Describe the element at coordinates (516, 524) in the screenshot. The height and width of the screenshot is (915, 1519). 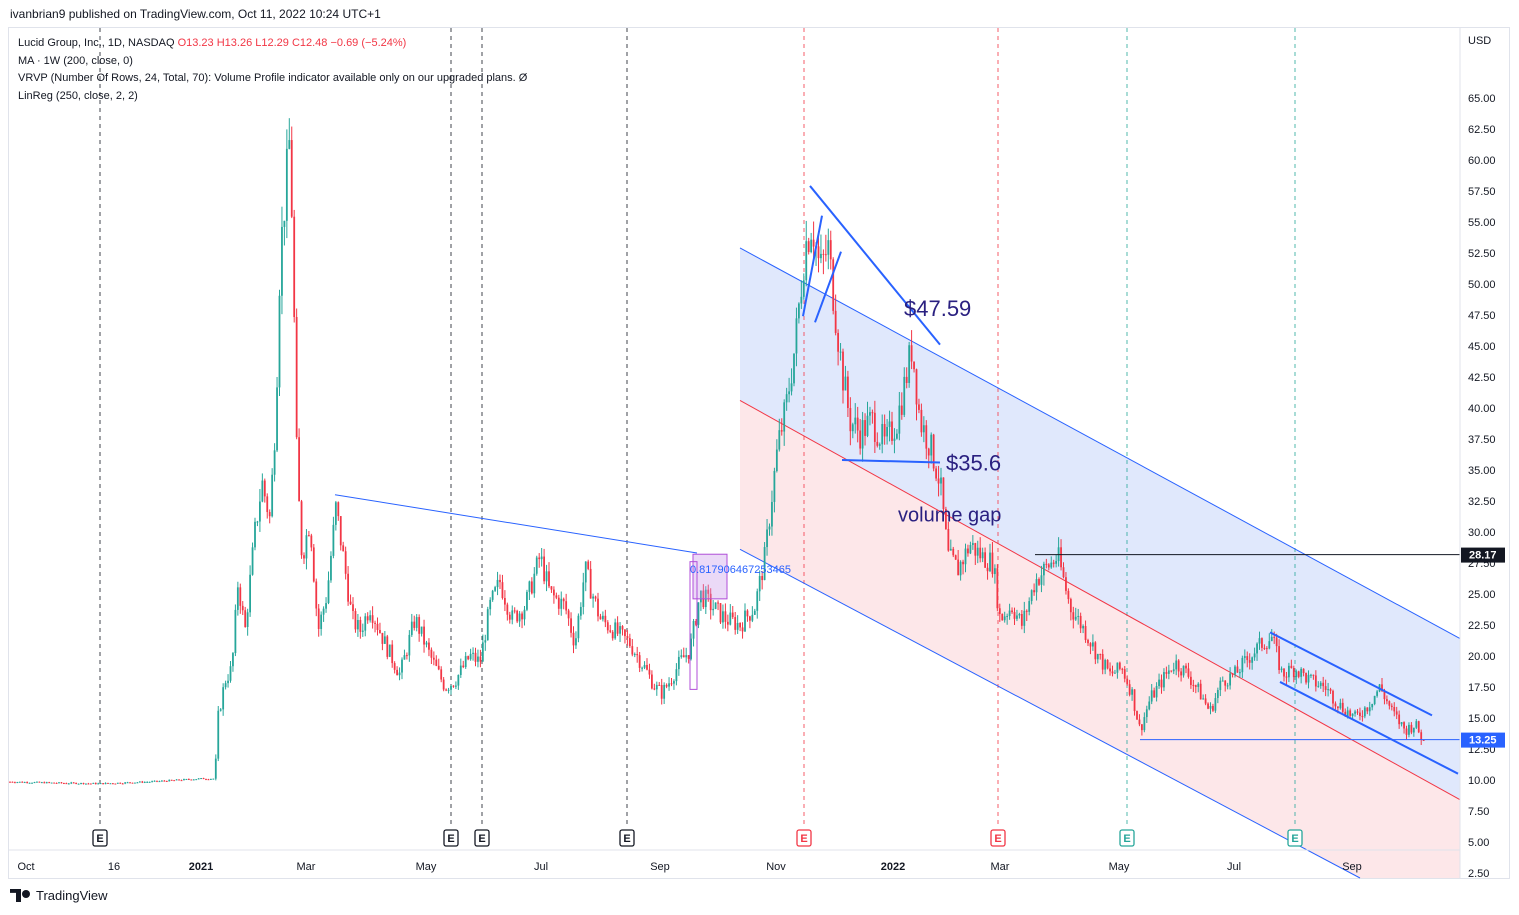
I see `trendline-2021-top` at that location.